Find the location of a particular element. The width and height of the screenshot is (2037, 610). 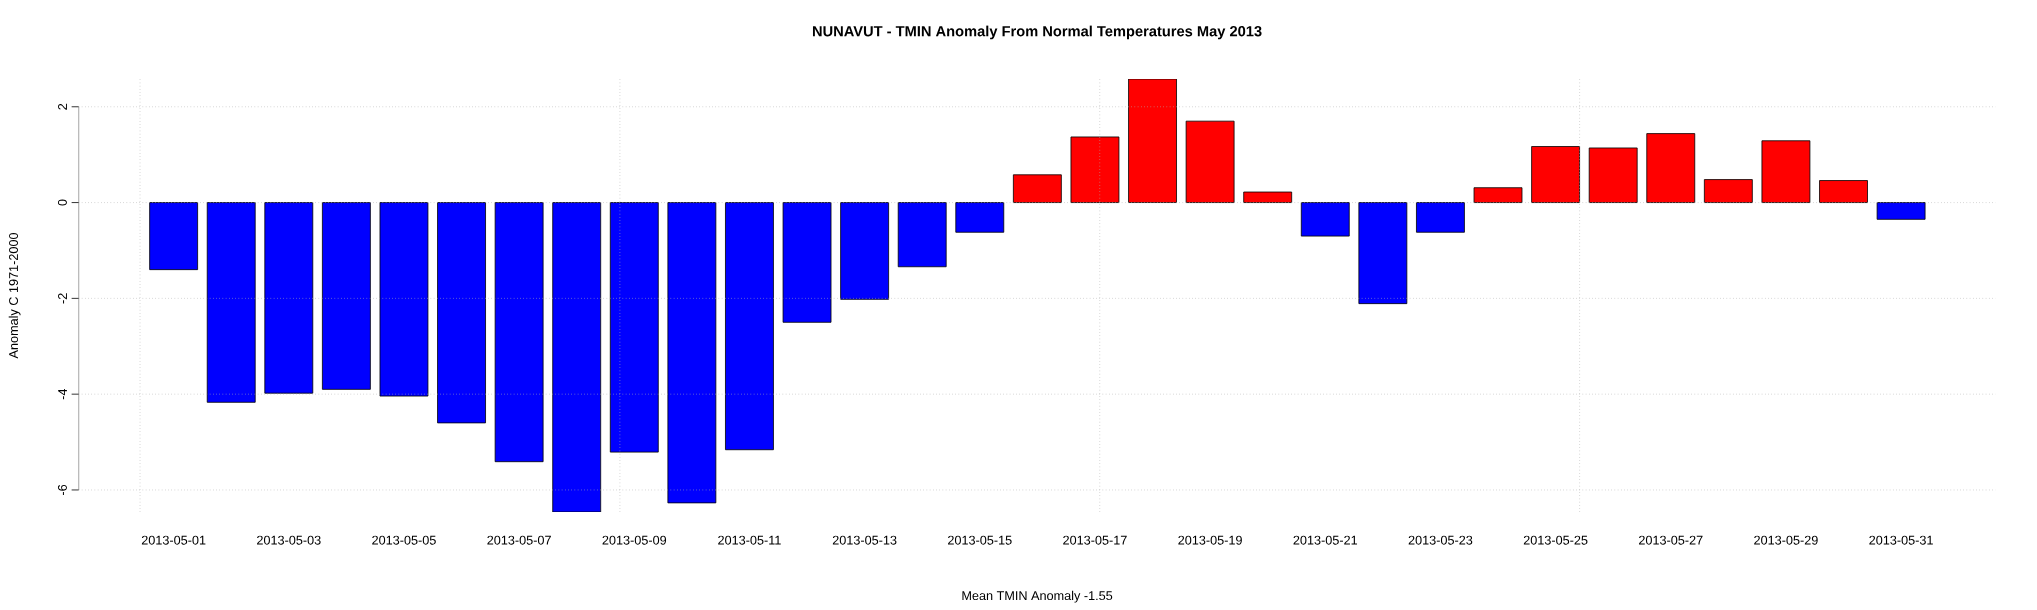

x-tick-label: 2013-05-27 is located at coordinates (1671, 540).